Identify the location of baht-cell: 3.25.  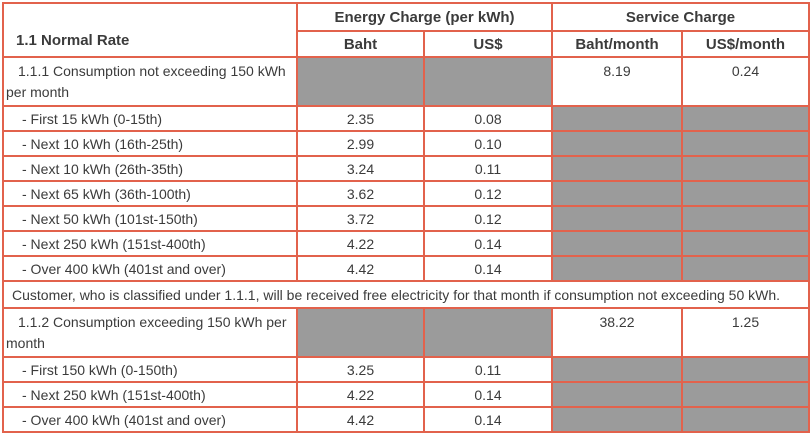
(360, 369).